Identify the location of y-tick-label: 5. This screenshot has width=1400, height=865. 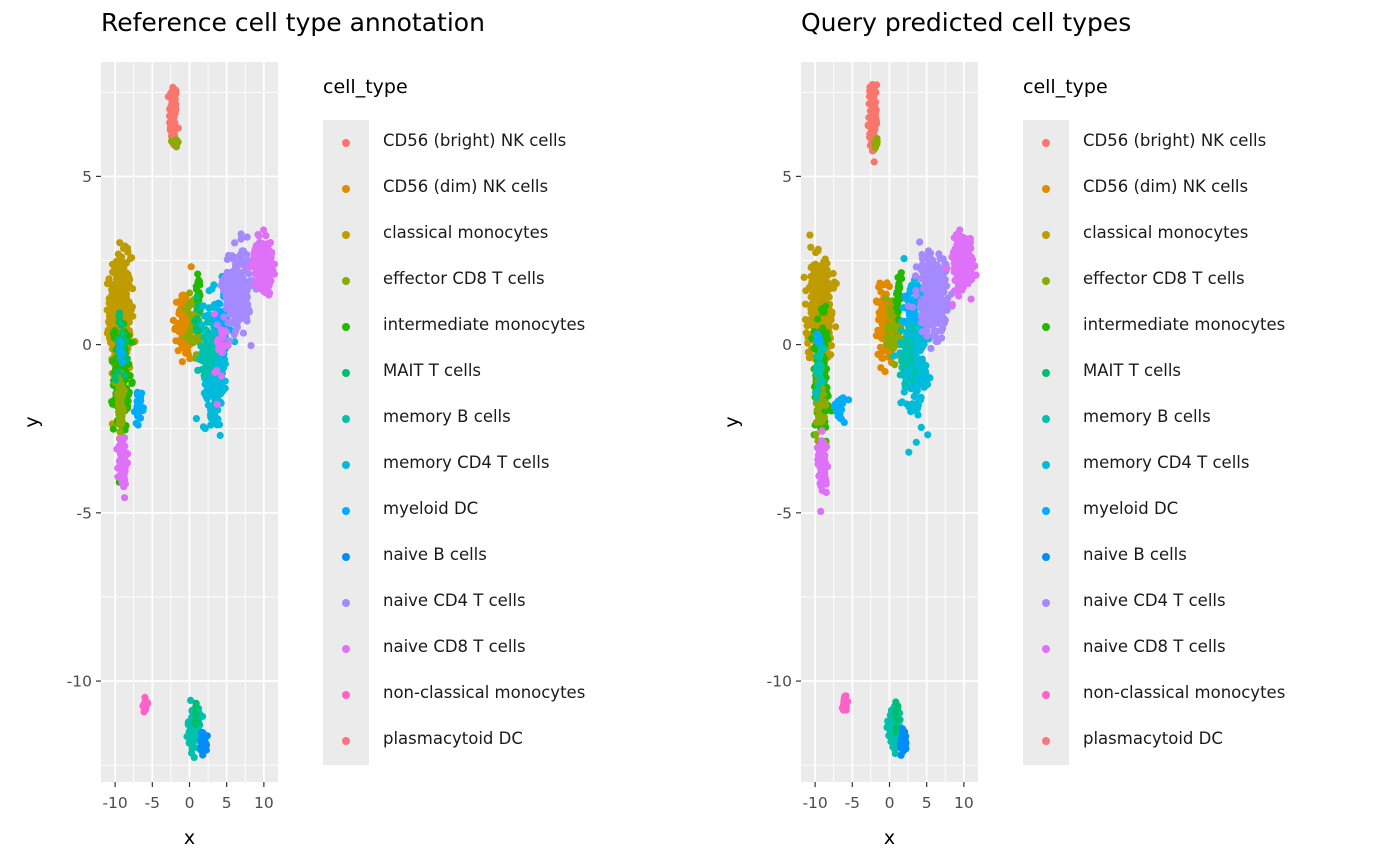
(787, 177).